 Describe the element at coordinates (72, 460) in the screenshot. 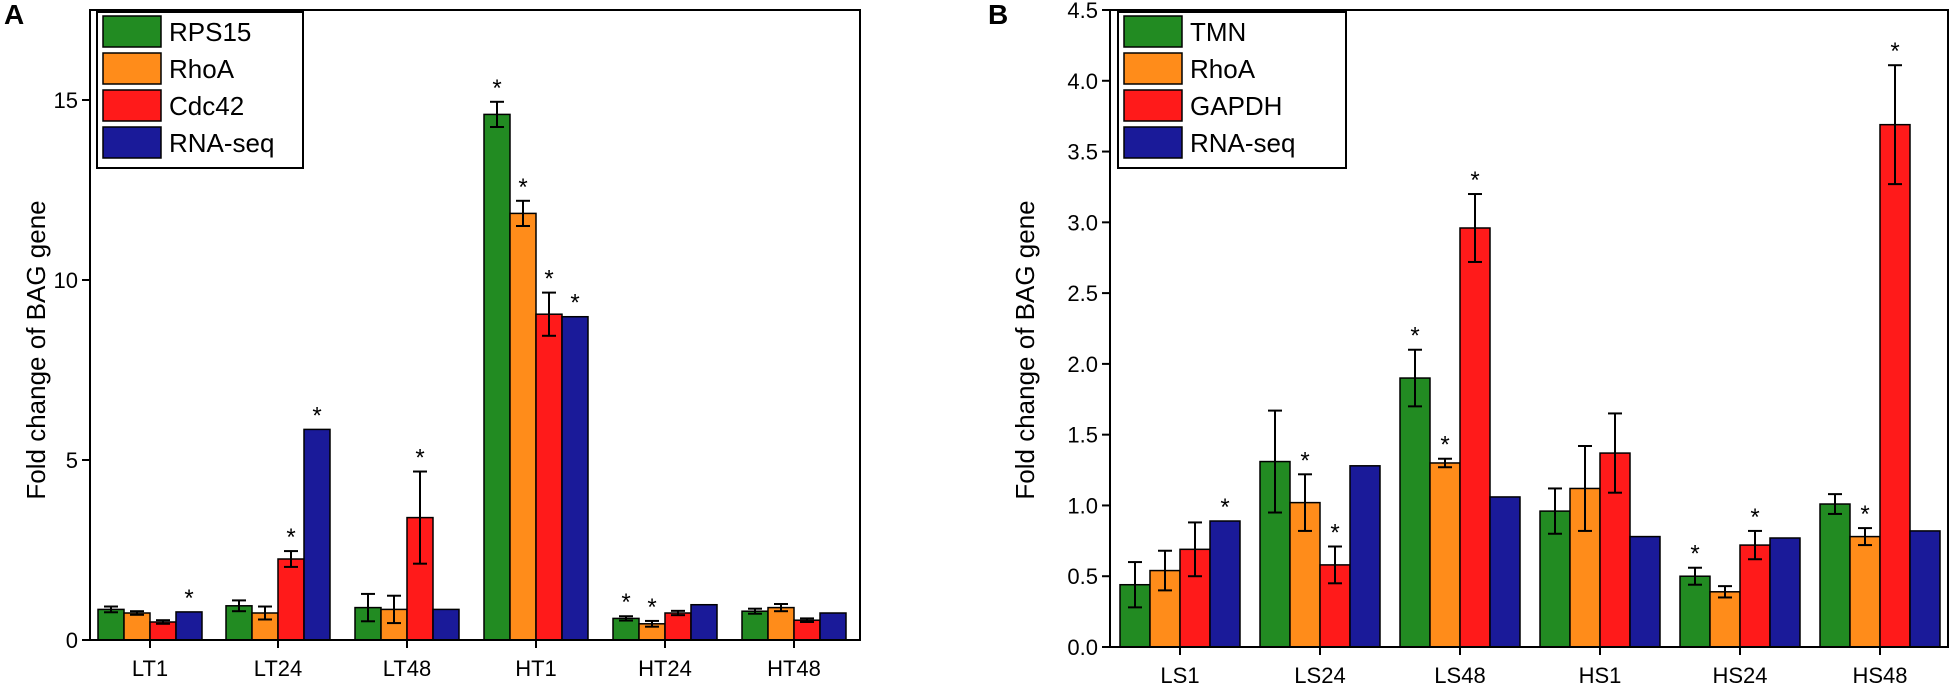

I see `y-tick-label: 5` at that location.